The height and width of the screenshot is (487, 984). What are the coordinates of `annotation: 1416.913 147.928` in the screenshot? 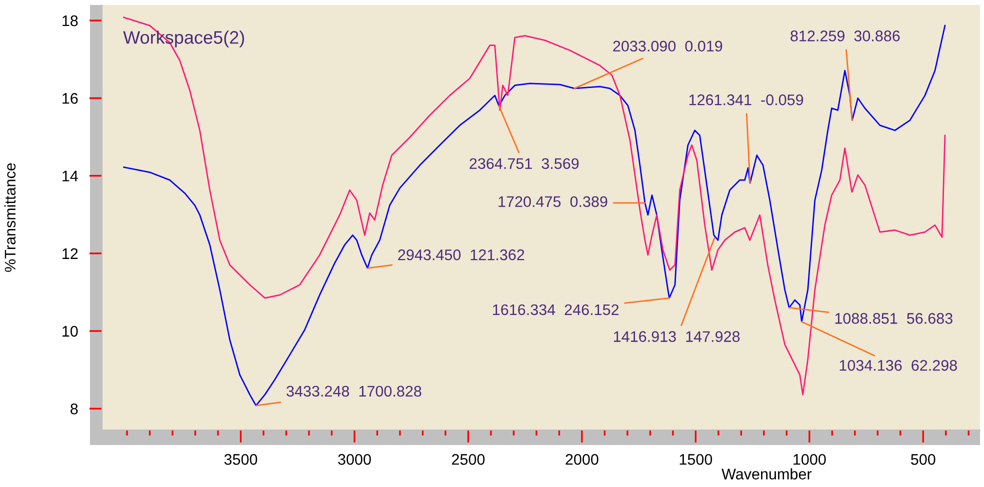 It's located at (677, 336).